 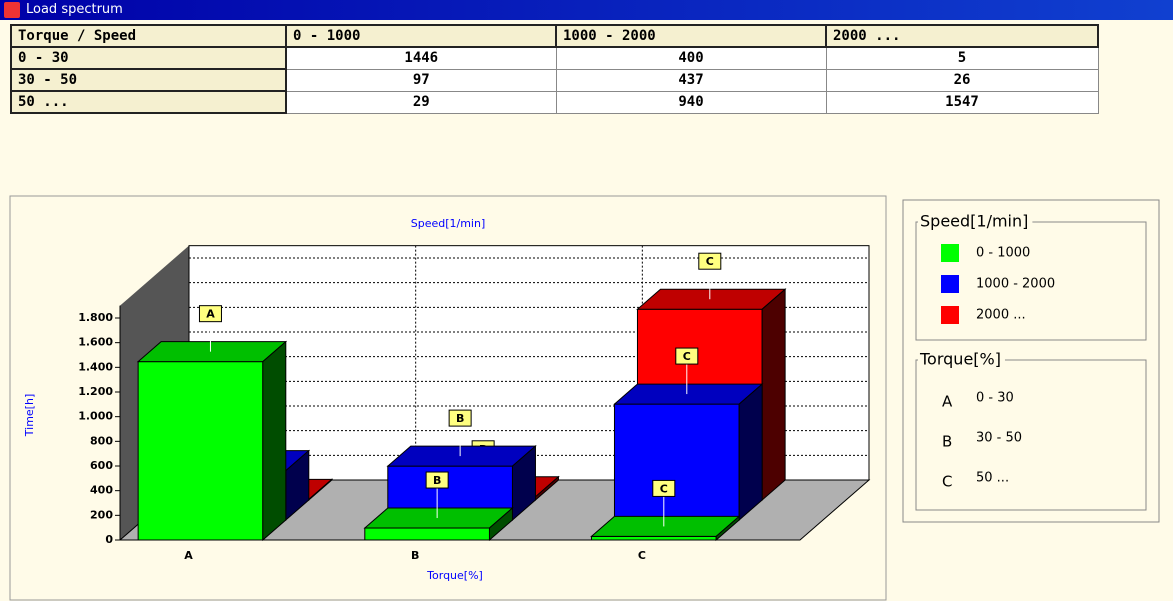 What do you see at coordinates (962, 102) in the screenshot?
I see `table-cell: 1547` at bounding box center [962, 102].